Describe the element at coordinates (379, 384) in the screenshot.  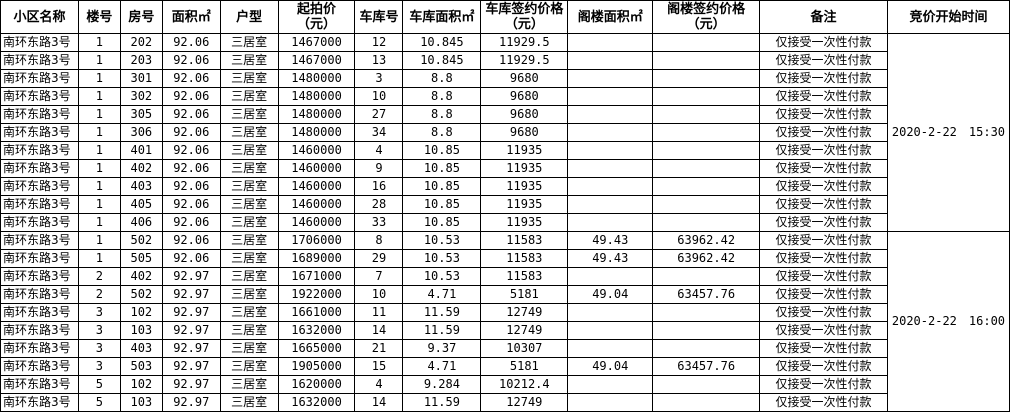
I see `cell-garage-no: 4` at that location.